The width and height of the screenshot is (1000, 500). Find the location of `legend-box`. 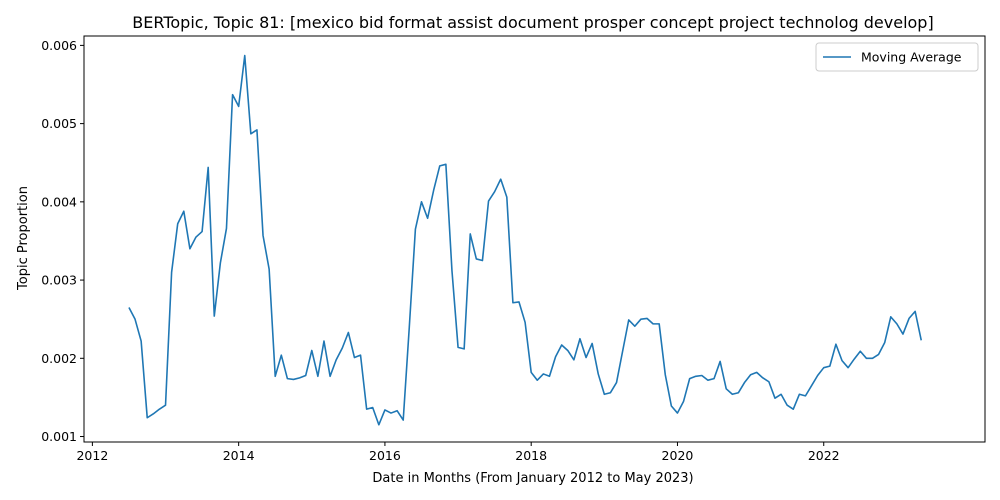

legend-box is located at coordinates (897, 57).